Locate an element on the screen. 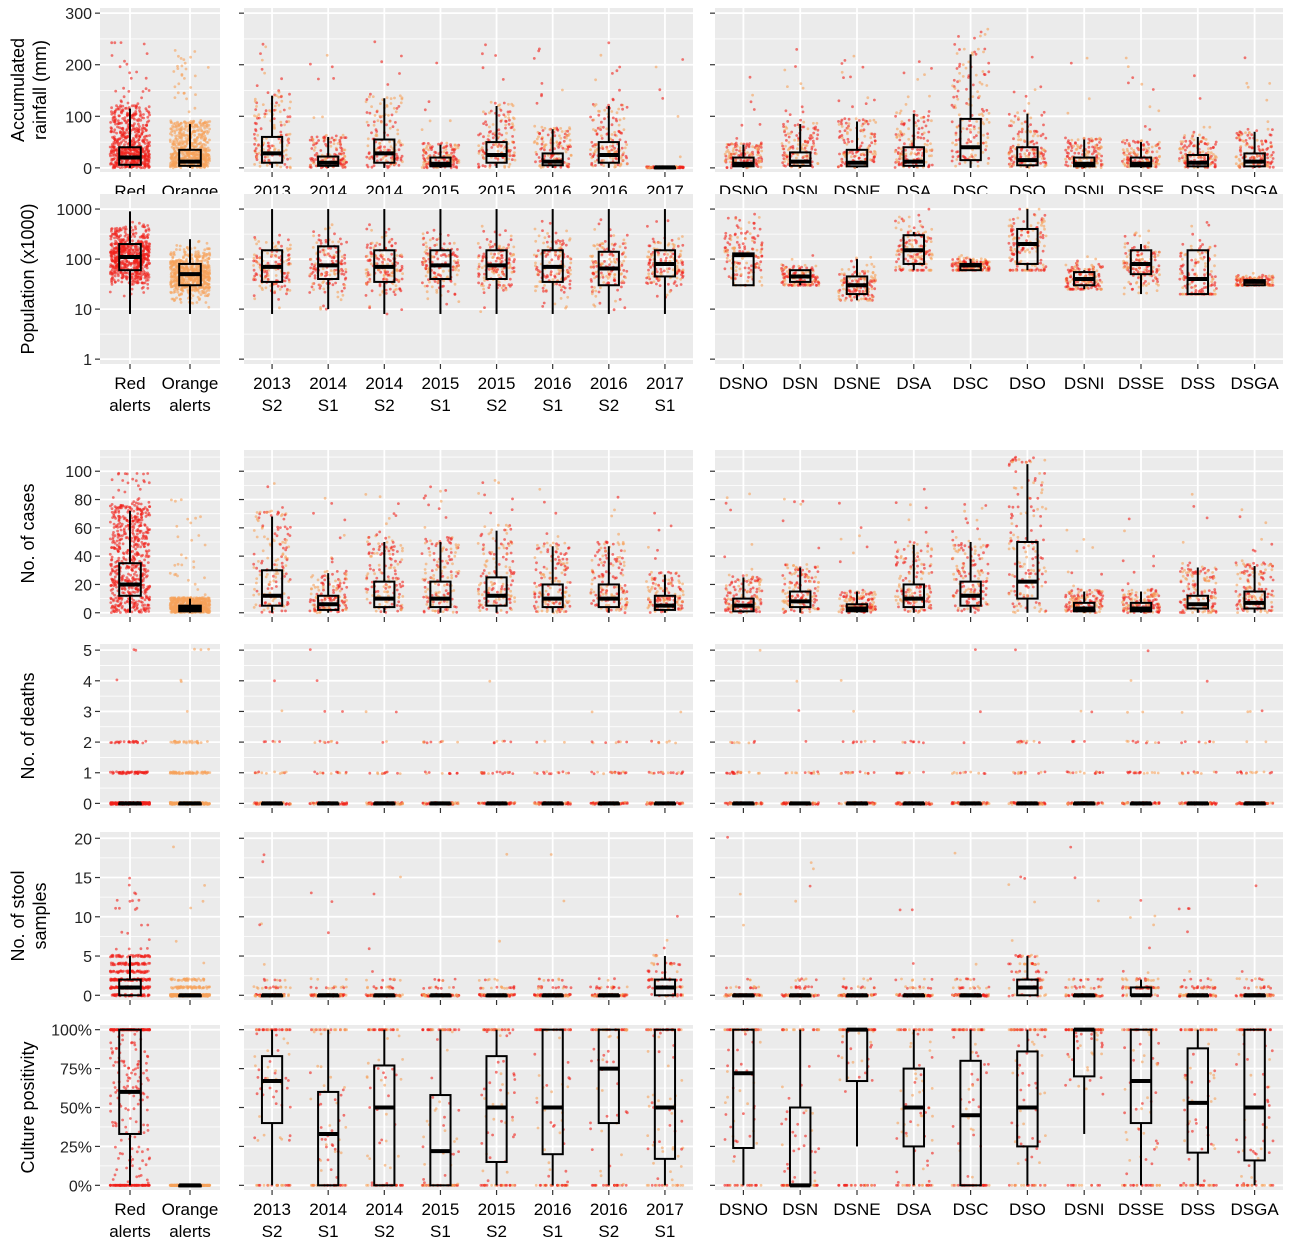 The height and width of the screenshot is (1247, 1289). y-tick-label: 10 is located at coordinates (83, 310).